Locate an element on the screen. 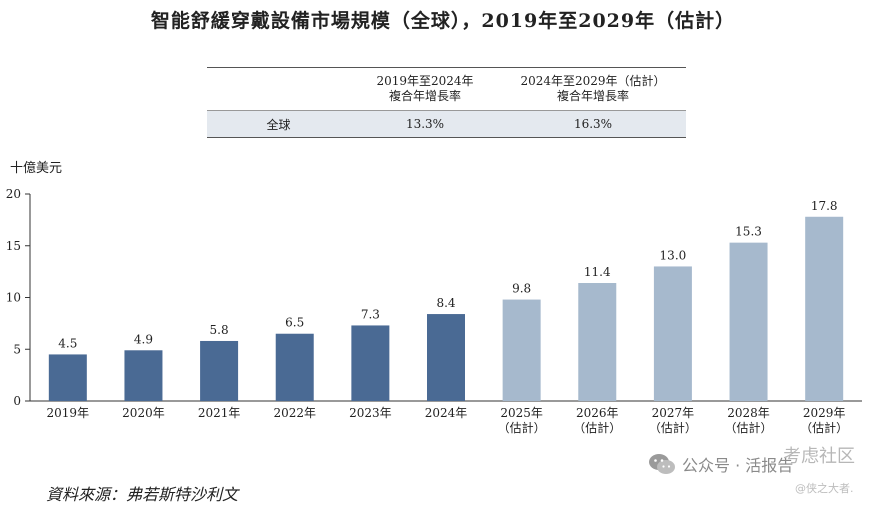 The image size is (886, 508). bar-value-label: 11.4 is located at coordinates (597, 272).